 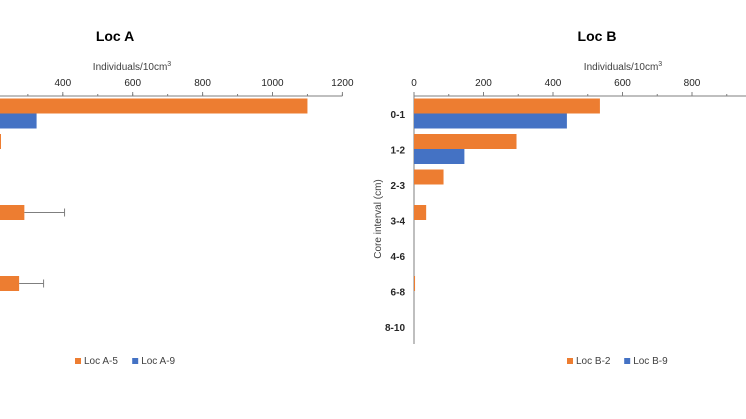 I want to click on b-category-label: 8-10, so click(x=395, y=328).